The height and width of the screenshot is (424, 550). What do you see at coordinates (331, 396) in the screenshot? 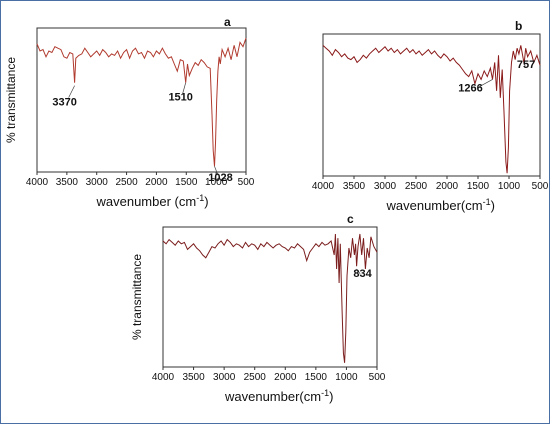
I see `panel-c-xlabel-end: )` at bounding box center [331, 396].